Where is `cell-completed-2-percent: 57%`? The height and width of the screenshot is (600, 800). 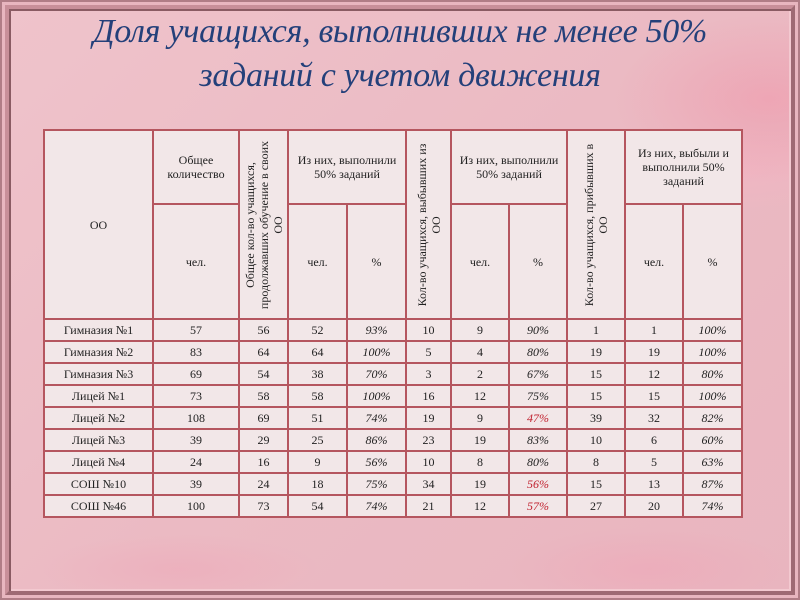
cell-completed-2-percent: 57% is located at coordinates (538, 506).